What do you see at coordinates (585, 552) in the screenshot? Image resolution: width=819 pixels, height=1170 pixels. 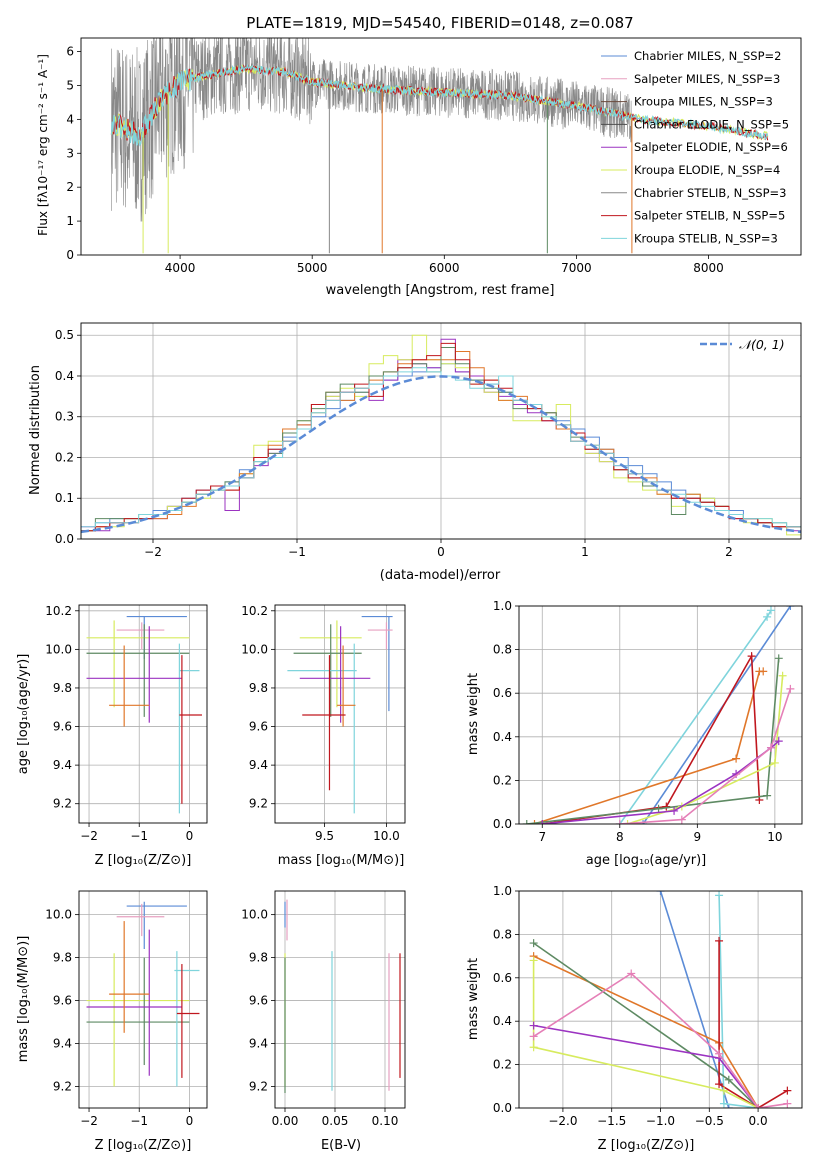 I see `x-tick-label: 1` at bounding box center [585, 552].